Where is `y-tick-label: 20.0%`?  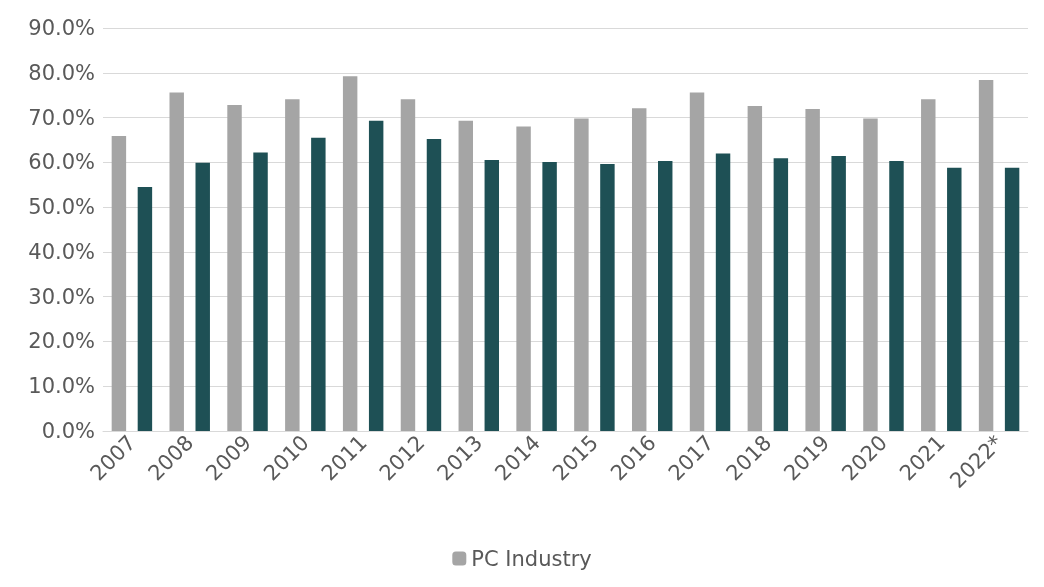
y-tick-label: 20.0% is located at coordinates (61, 341).